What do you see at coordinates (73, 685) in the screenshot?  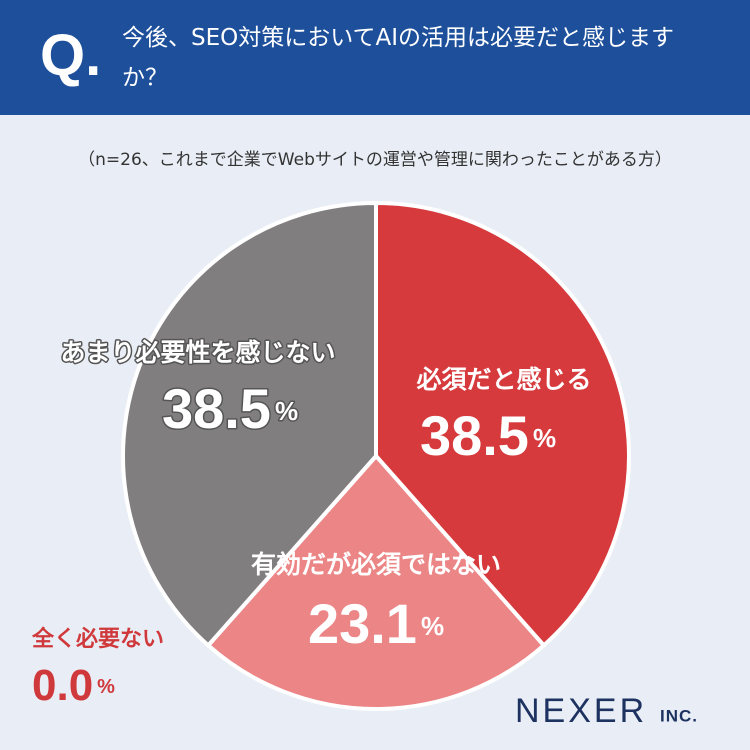 I see `value-label: 0.0%` at bounding box center [73, 685].